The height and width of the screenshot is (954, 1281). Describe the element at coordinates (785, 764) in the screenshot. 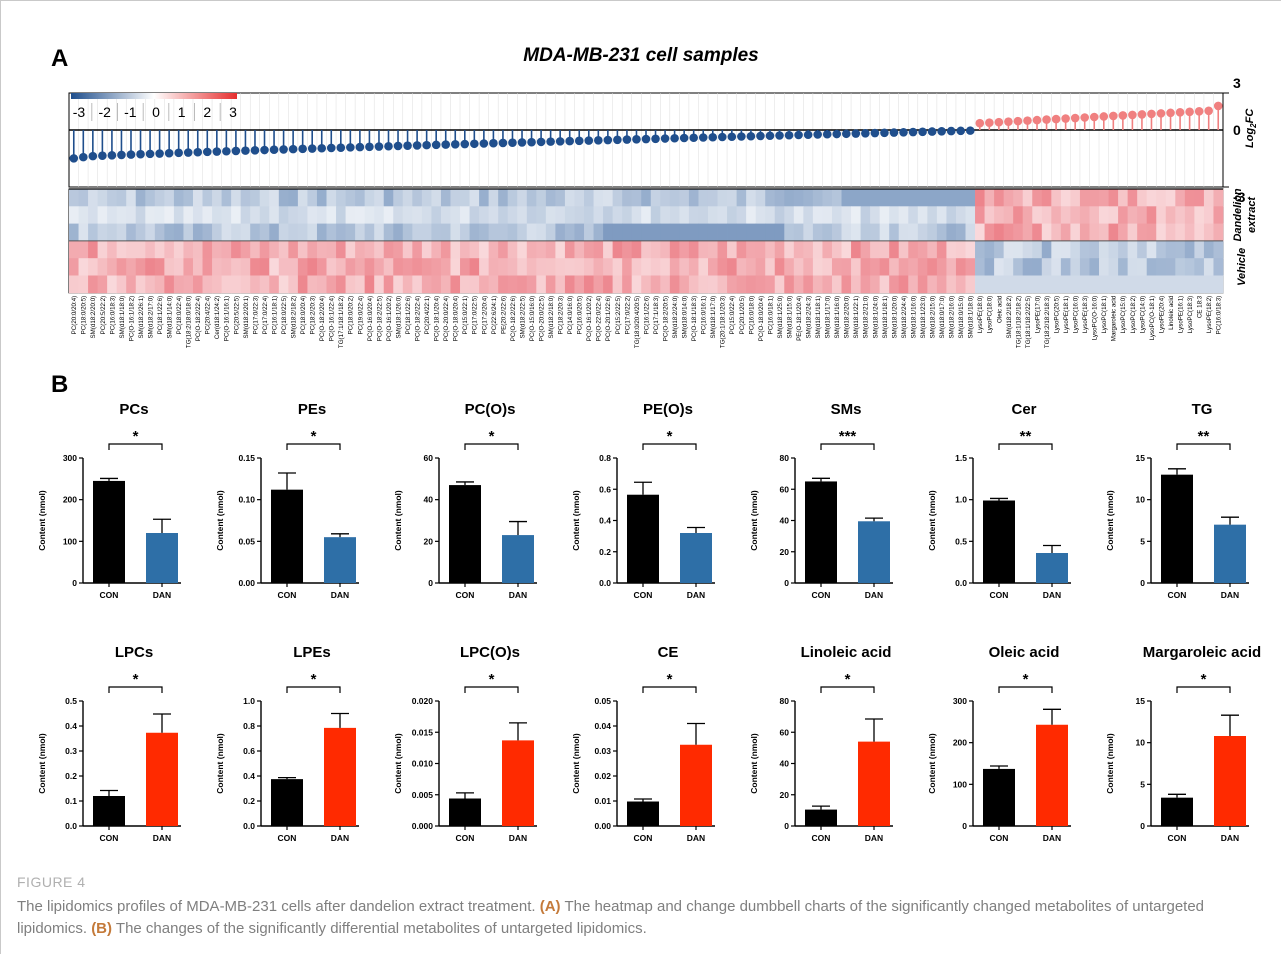

I see `y-tick-label: 40` at that location.